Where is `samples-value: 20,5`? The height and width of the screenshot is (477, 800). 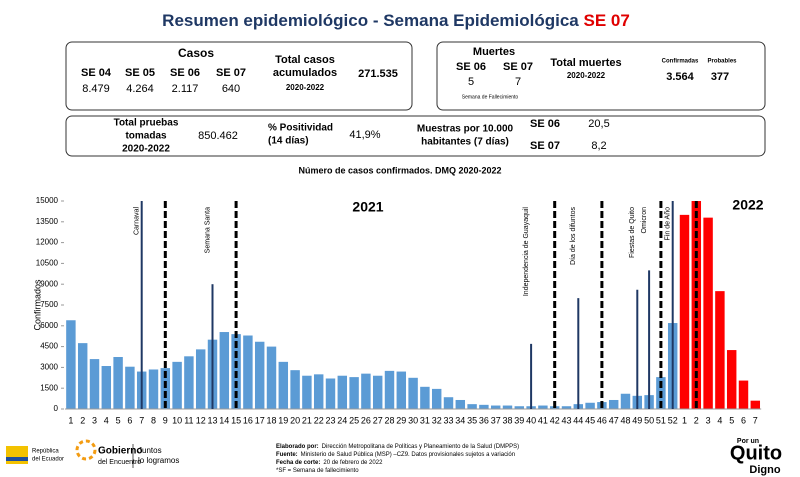 samples-value: 20,5 is located at coordinates (598, 124).